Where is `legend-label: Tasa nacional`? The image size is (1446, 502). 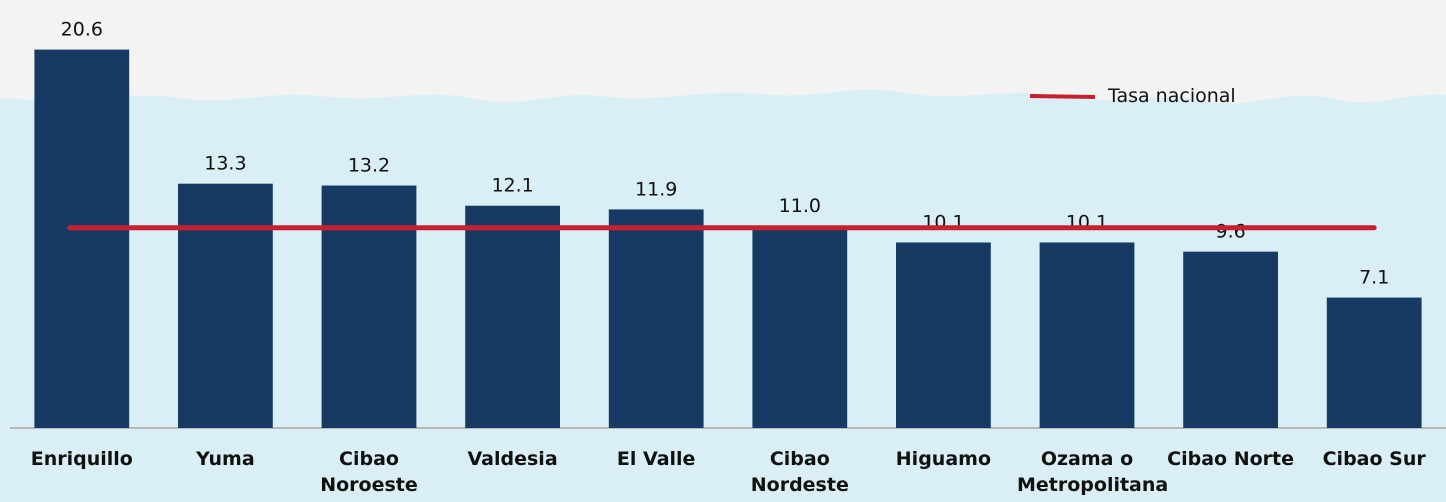 legend-label: Tasa nacional is located at coordinates (1171, 96).